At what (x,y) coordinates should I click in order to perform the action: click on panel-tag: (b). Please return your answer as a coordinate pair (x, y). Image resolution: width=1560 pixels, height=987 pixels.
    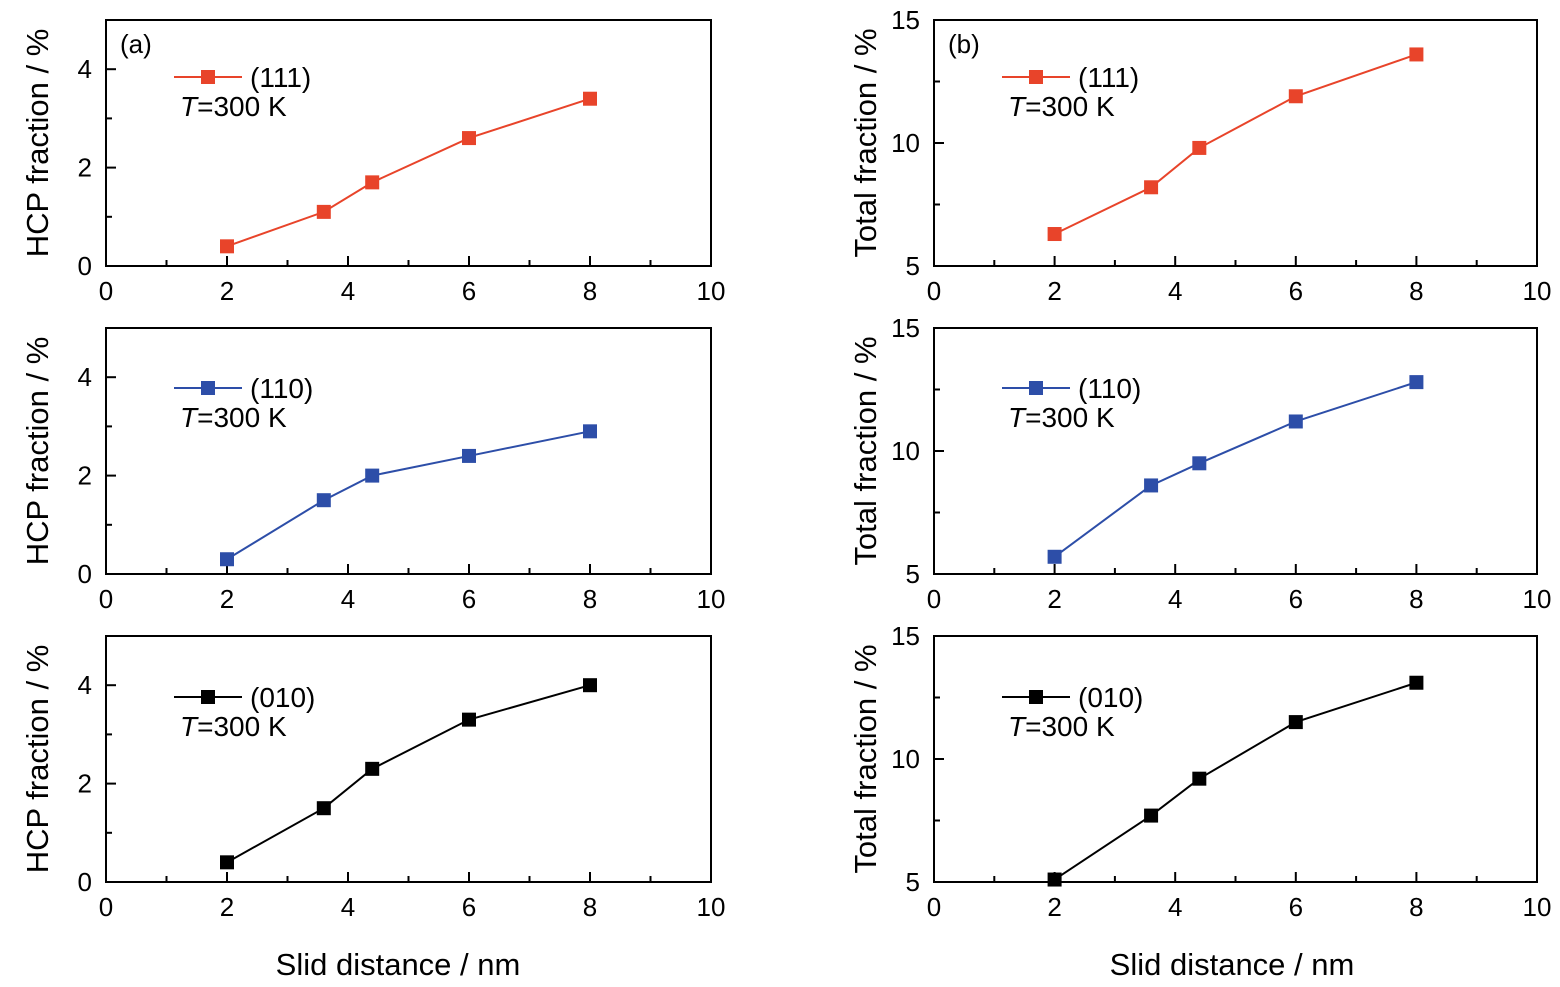
    Looking at the image, I should click on (964, 44).